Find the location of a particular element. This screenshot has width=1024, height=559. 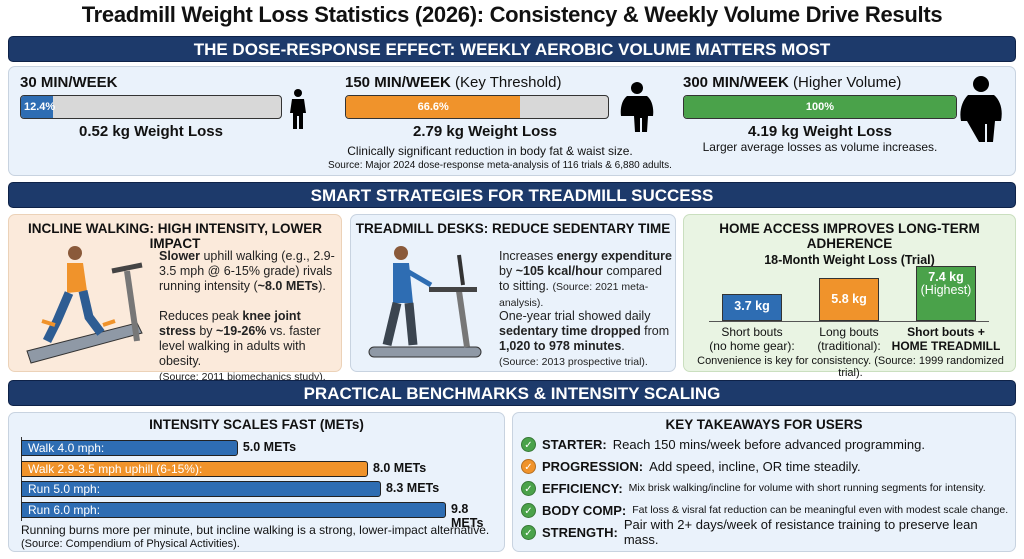

mets-axis is located at coordinates (21, 479).